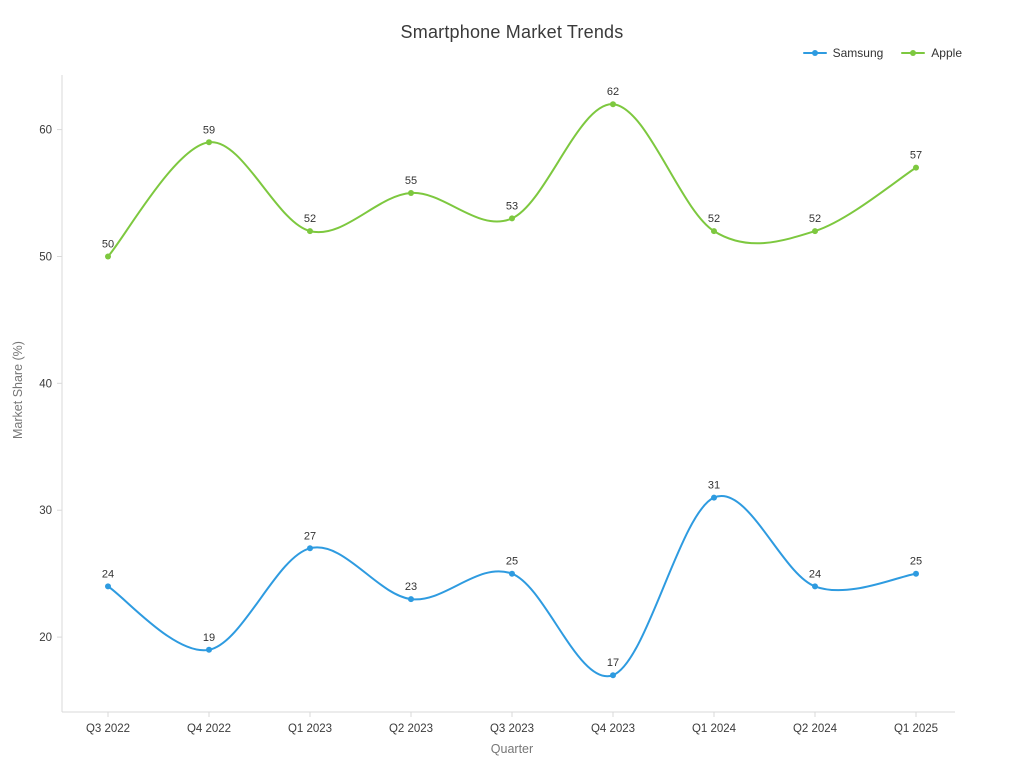 This screenshot has height=768, width=1024. I want to click on x-tick-label: Q2 2024, so click(815, 729).